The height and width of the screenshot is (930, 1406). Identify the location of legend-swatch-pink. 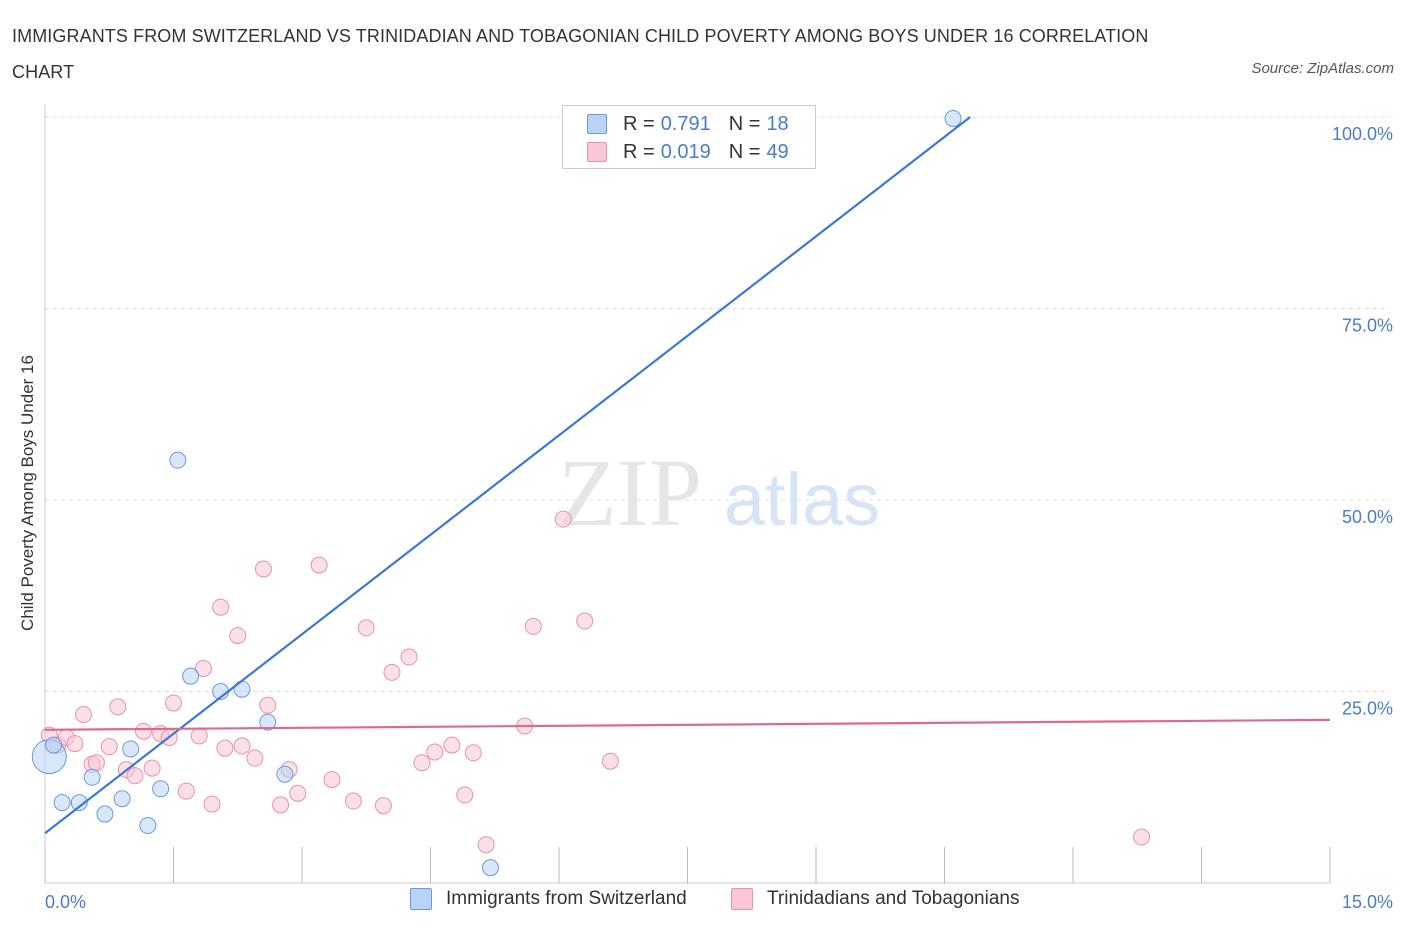
(597, 152).